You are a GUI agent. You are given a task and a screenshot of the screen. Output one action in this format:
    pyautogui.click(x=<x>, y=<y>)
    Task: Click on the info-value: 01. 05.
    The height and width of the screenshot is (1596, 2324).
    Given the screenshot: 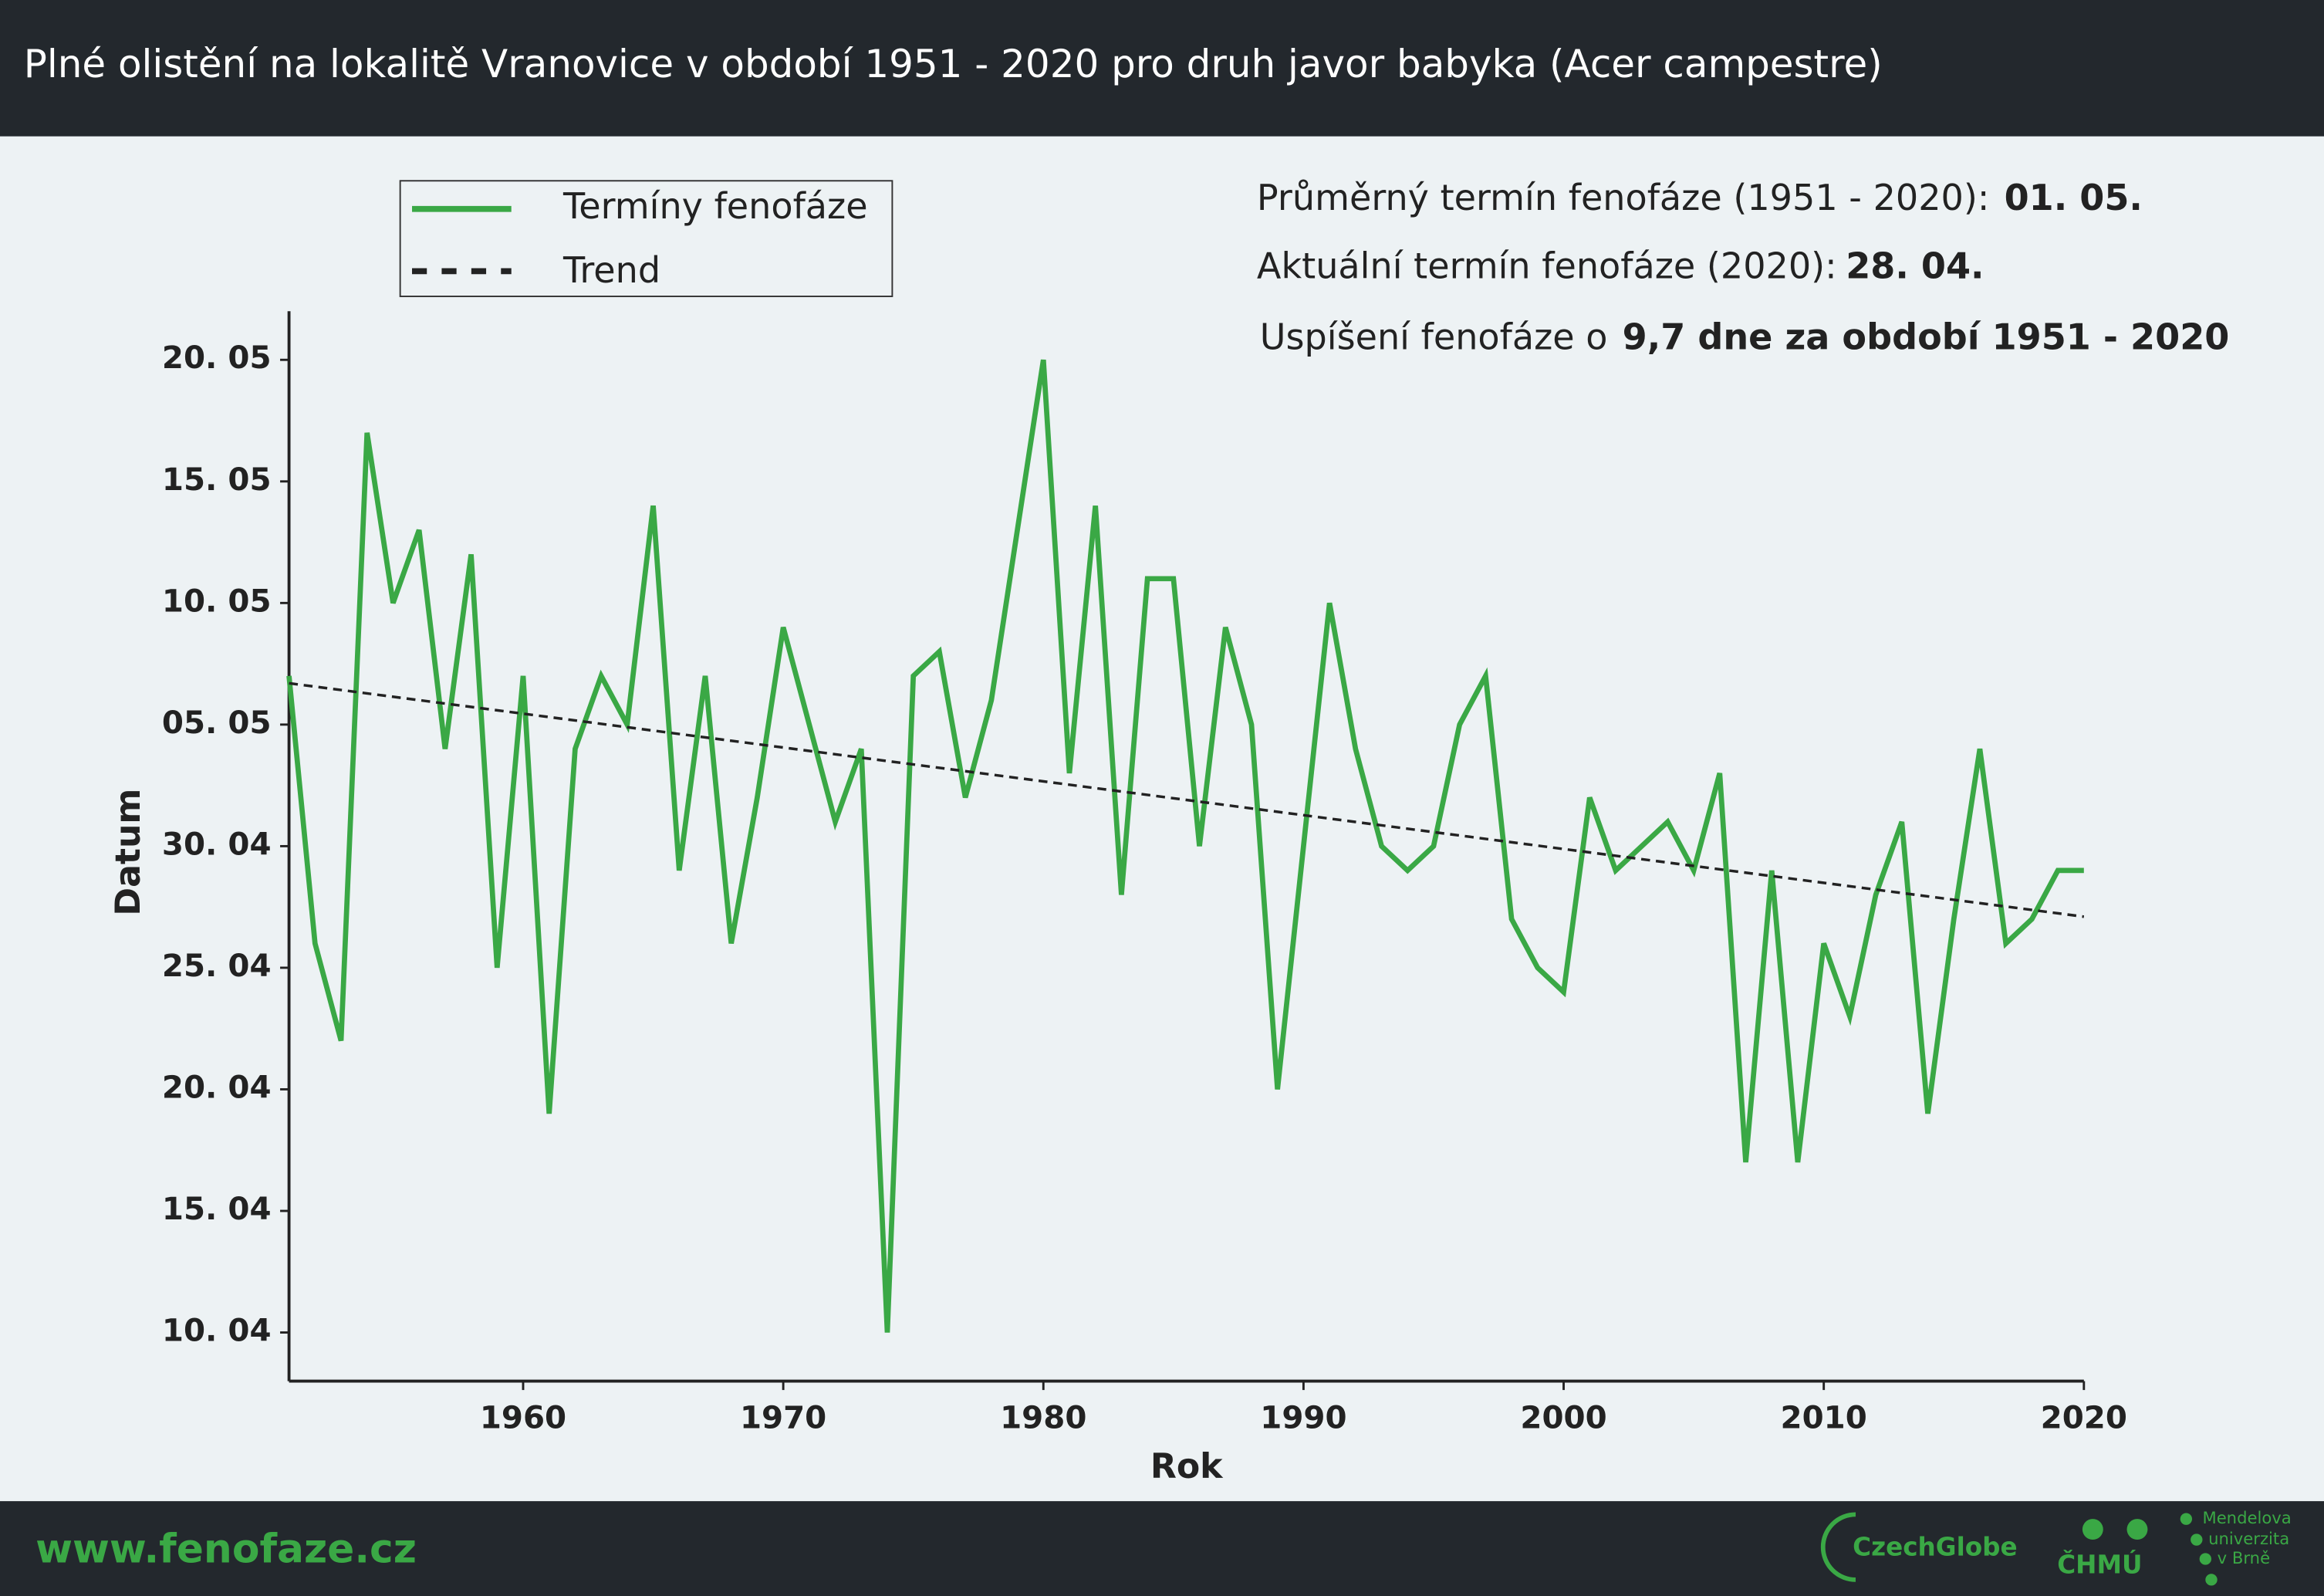 What is the action you would take?
    pyautogui.click(x=2074, y=198)
    